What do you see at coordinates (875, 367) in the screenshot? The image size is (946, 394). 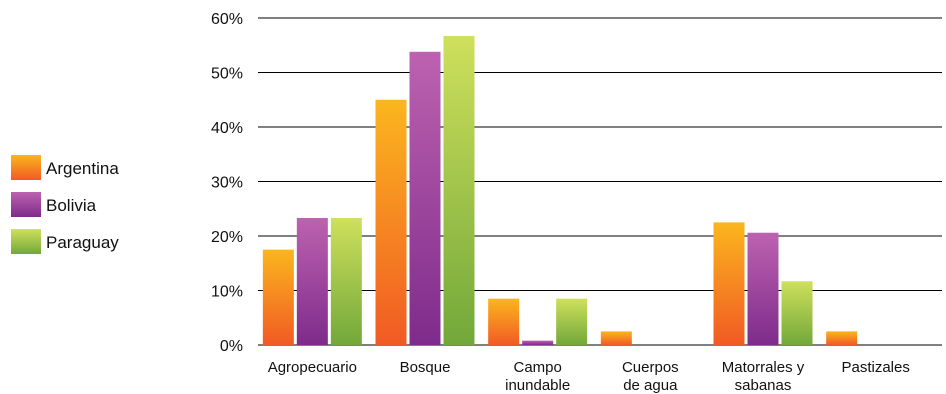 I see `x-tick-label: Pastizales` at bounding box center [875, 367].